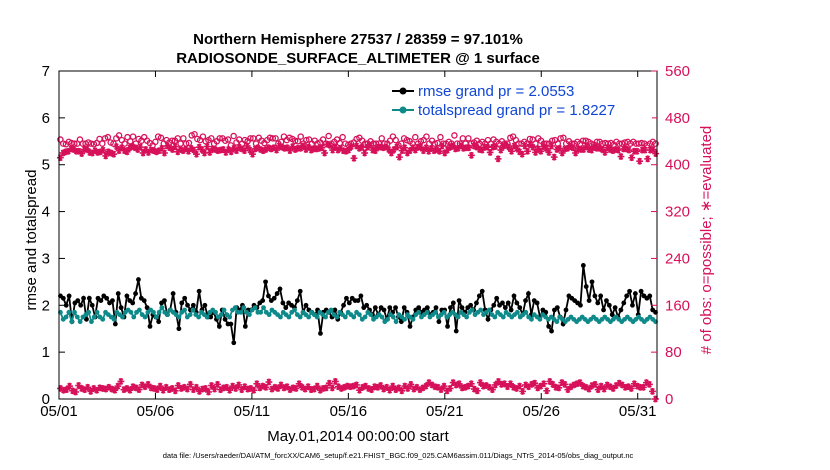  I want to click on y-tick-label-right: 480, so click(677, 118).